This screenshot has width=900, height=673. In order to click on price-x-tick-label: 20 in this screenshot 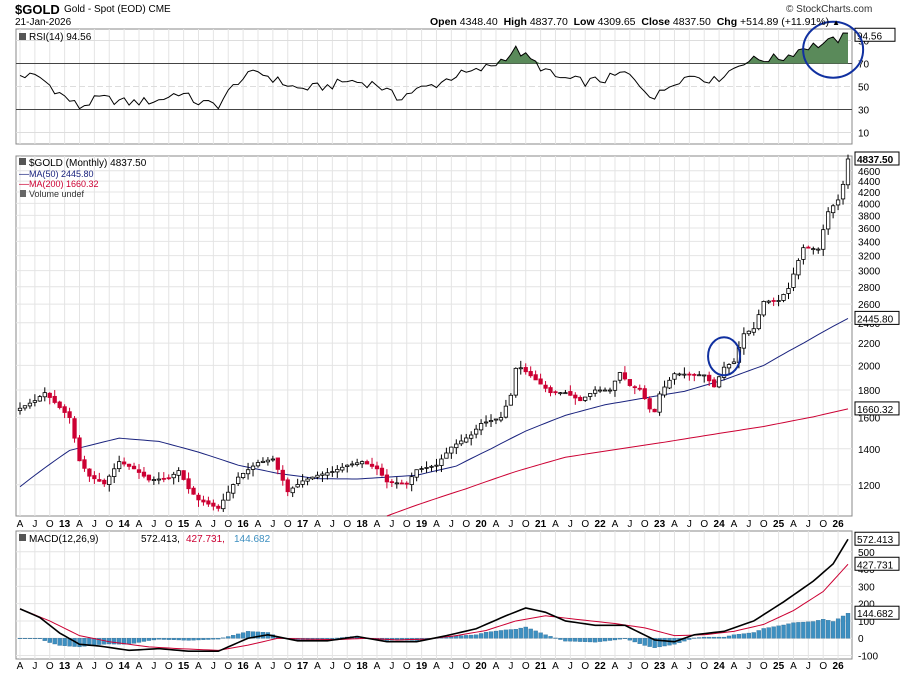, I will do `click(482, 524)`.